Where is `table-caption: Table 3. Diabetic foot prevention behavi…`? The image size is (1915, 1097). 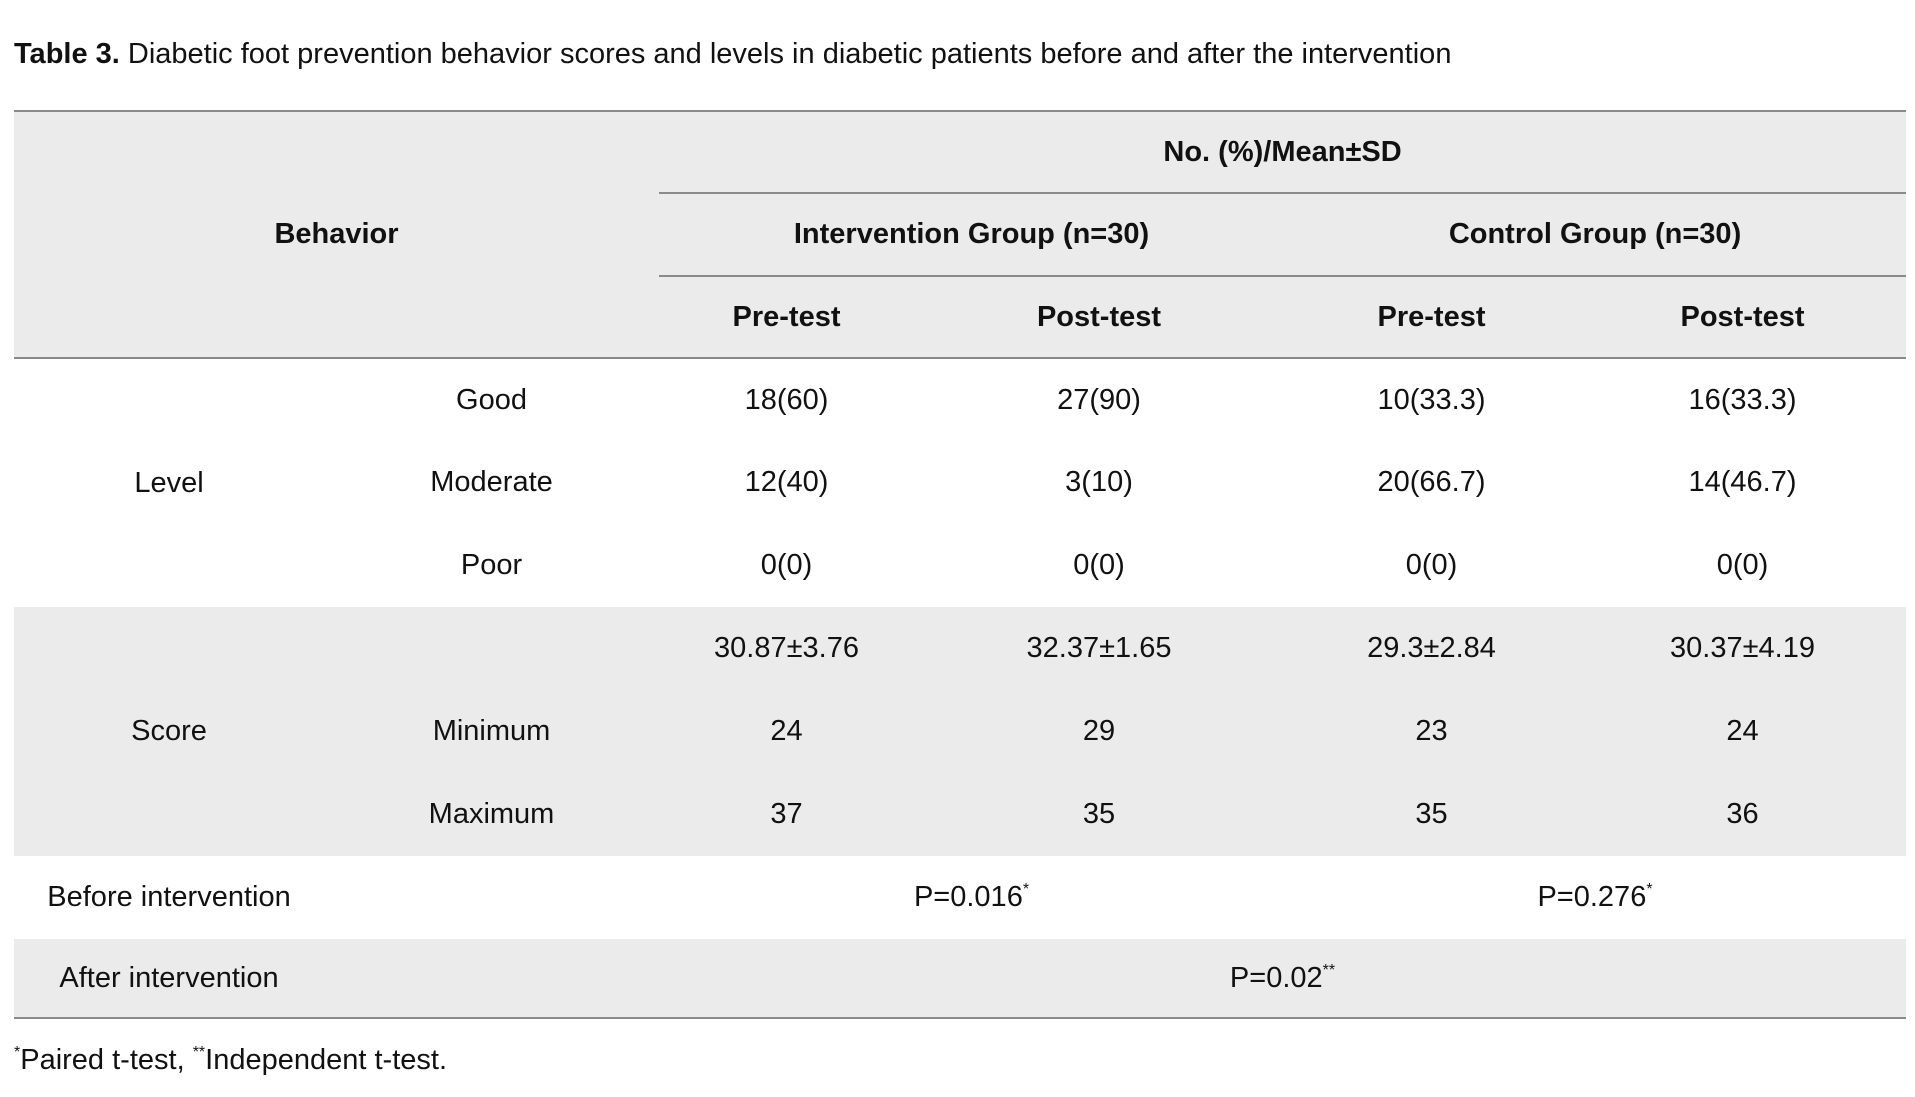 table-caption: Table 3. Diabetic foot prevention behavi… is located at coordinates (732, 54).